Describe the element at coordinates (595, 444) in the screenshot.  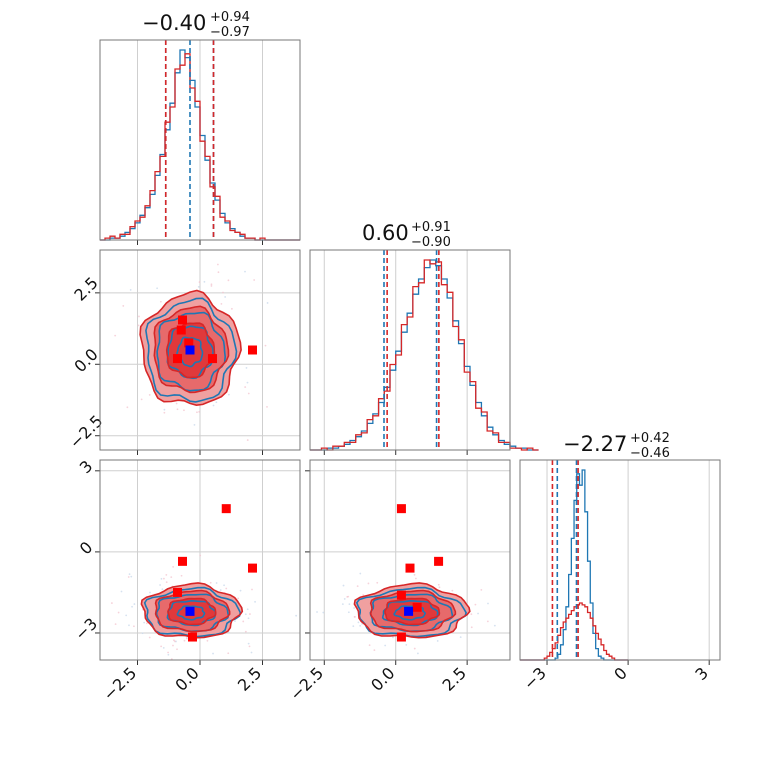
I see `title-main-2: −2.27` at that location.